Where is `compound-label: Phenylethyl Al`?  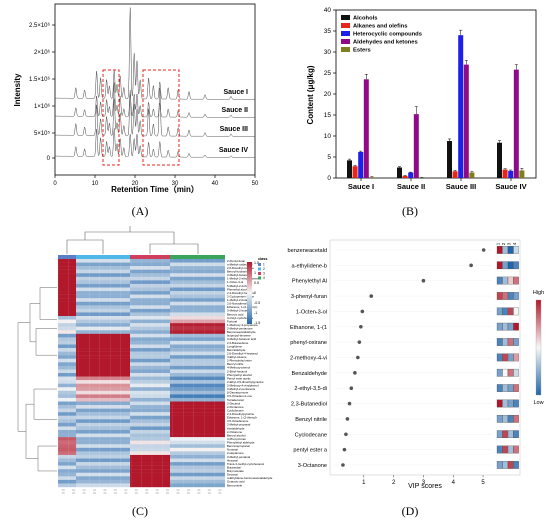
compound-label: Phenylethyl Al is located at coordinates (309, 282).